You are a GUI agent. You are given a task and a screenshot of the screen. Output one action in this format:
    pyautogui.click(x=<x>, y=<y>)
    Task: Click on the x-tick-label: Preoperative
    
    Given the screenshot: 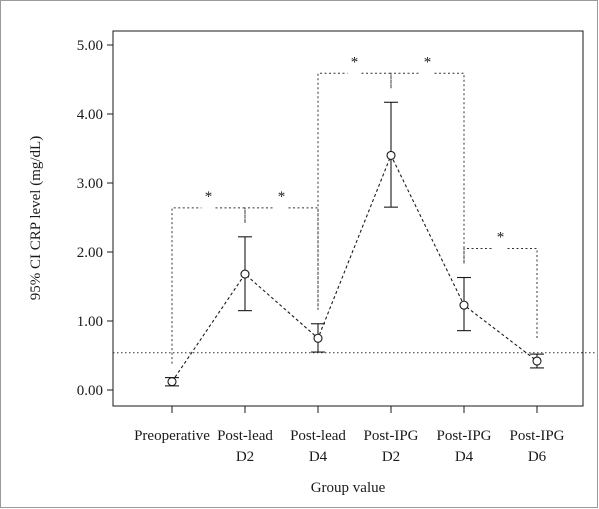 What is the action you would take?
    pyautogui.click(x=172, y=436)
    